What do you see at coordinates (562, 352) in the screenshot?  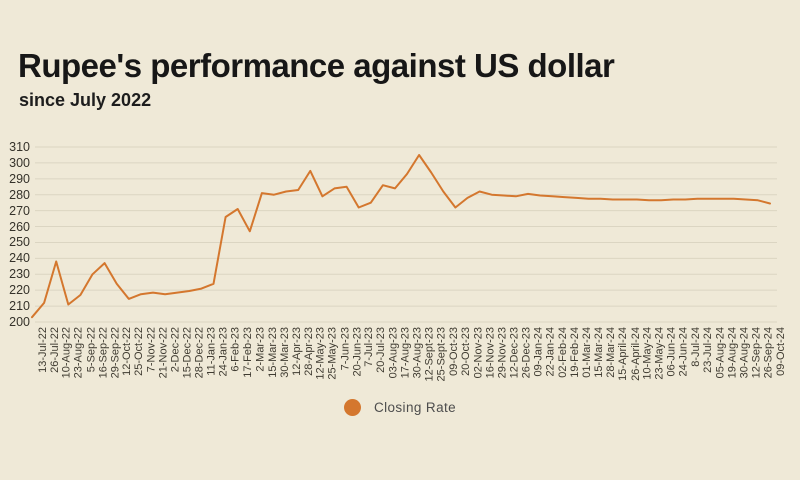 I see `x-tick-label: 02-Feb-24` at bounding box center [562, 352].